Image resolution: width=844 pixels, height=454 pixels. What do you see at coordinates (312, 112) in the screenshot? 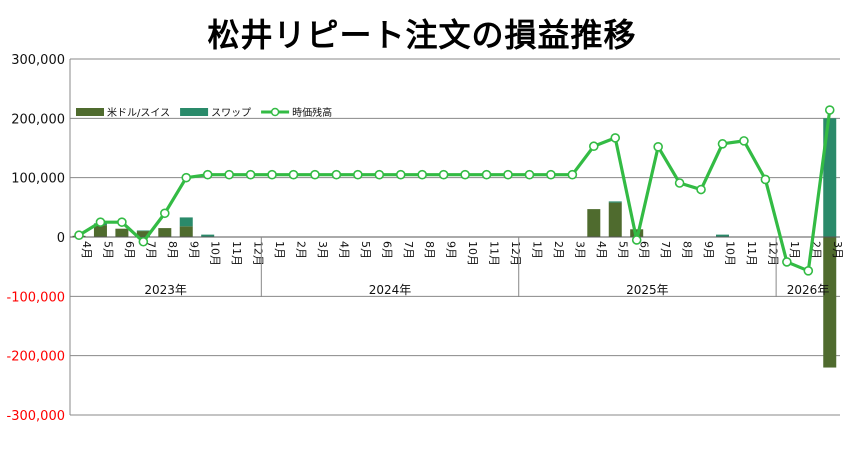
I see `legend-label: 時価残高` at bounding box center [312, 112].